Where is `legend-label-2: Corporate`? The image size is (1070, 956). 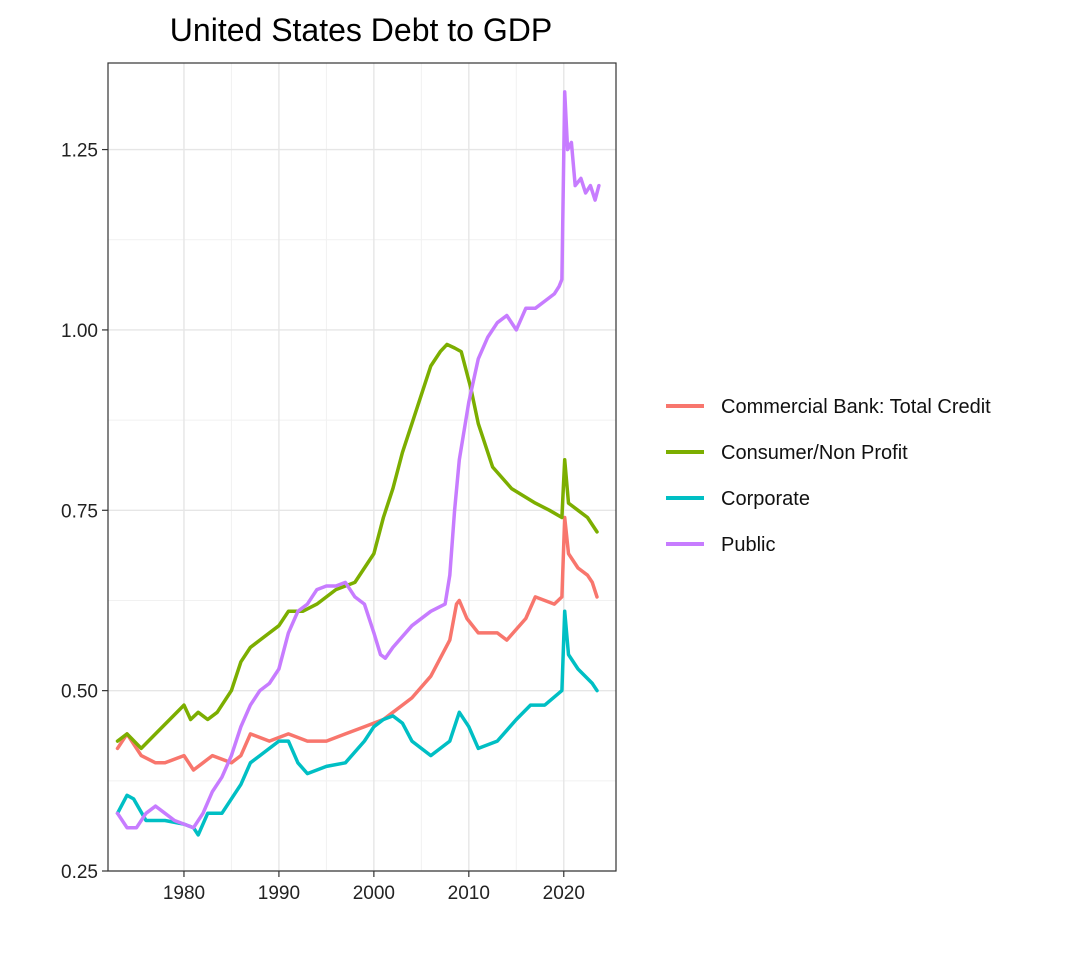 legend-label-2: Corporate is located at coordinates (765, 499).